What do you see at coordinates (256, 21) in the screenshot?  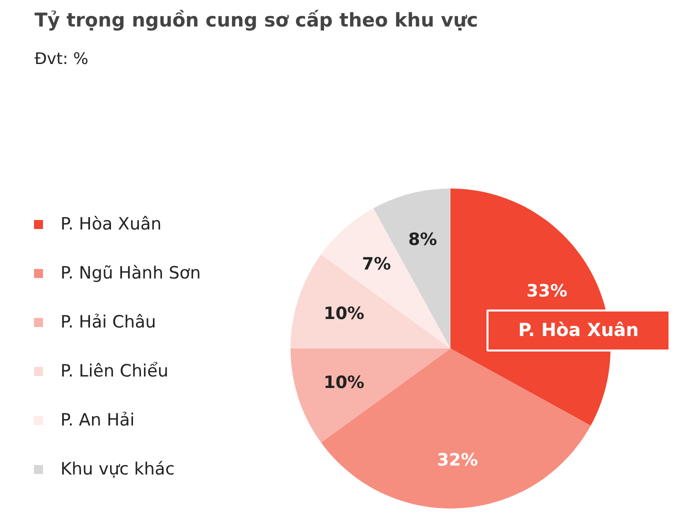 I see `chart-title: Tỷ trọng nguồn cung sơ cấp theo khu vực` at bounding box center [256, 21].